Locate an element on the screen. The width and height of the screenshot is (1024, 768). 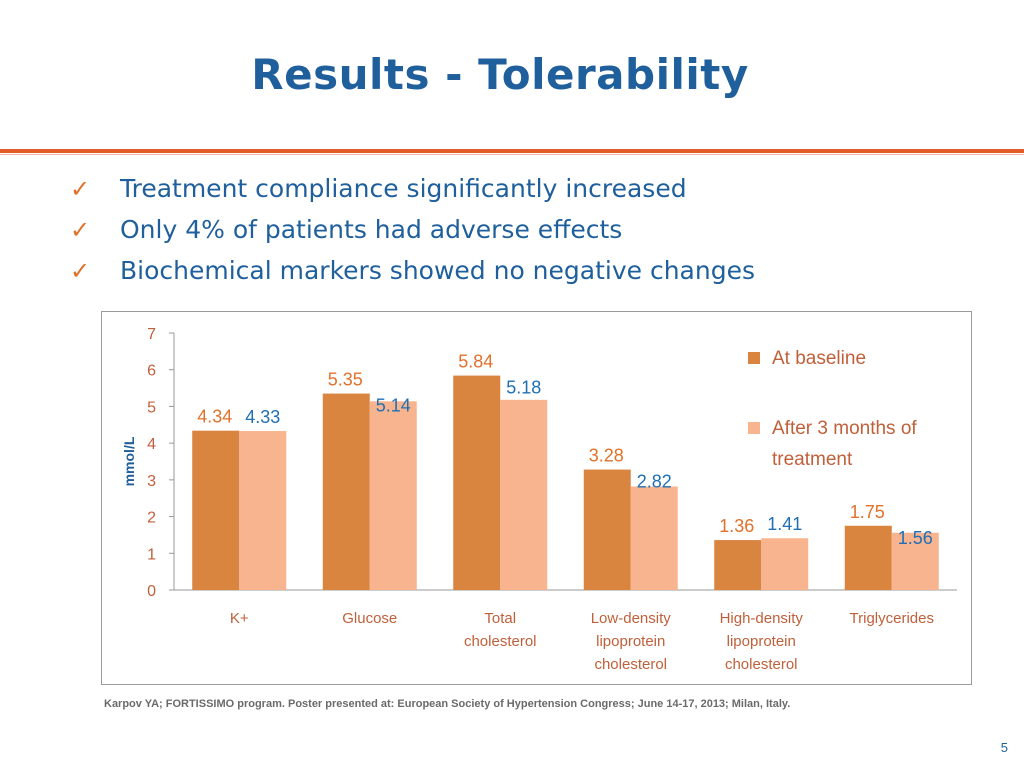
legend-label-after: After 3 months of treatment is located at coordinates (844, 444).